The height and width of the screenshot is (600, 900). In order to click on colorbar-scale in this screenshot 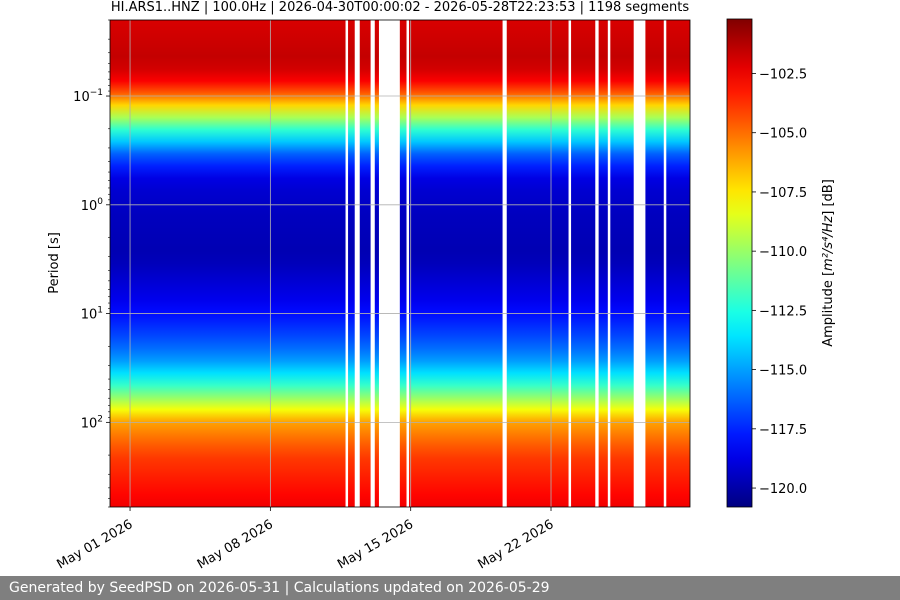, I will do `click(739, 263)`.